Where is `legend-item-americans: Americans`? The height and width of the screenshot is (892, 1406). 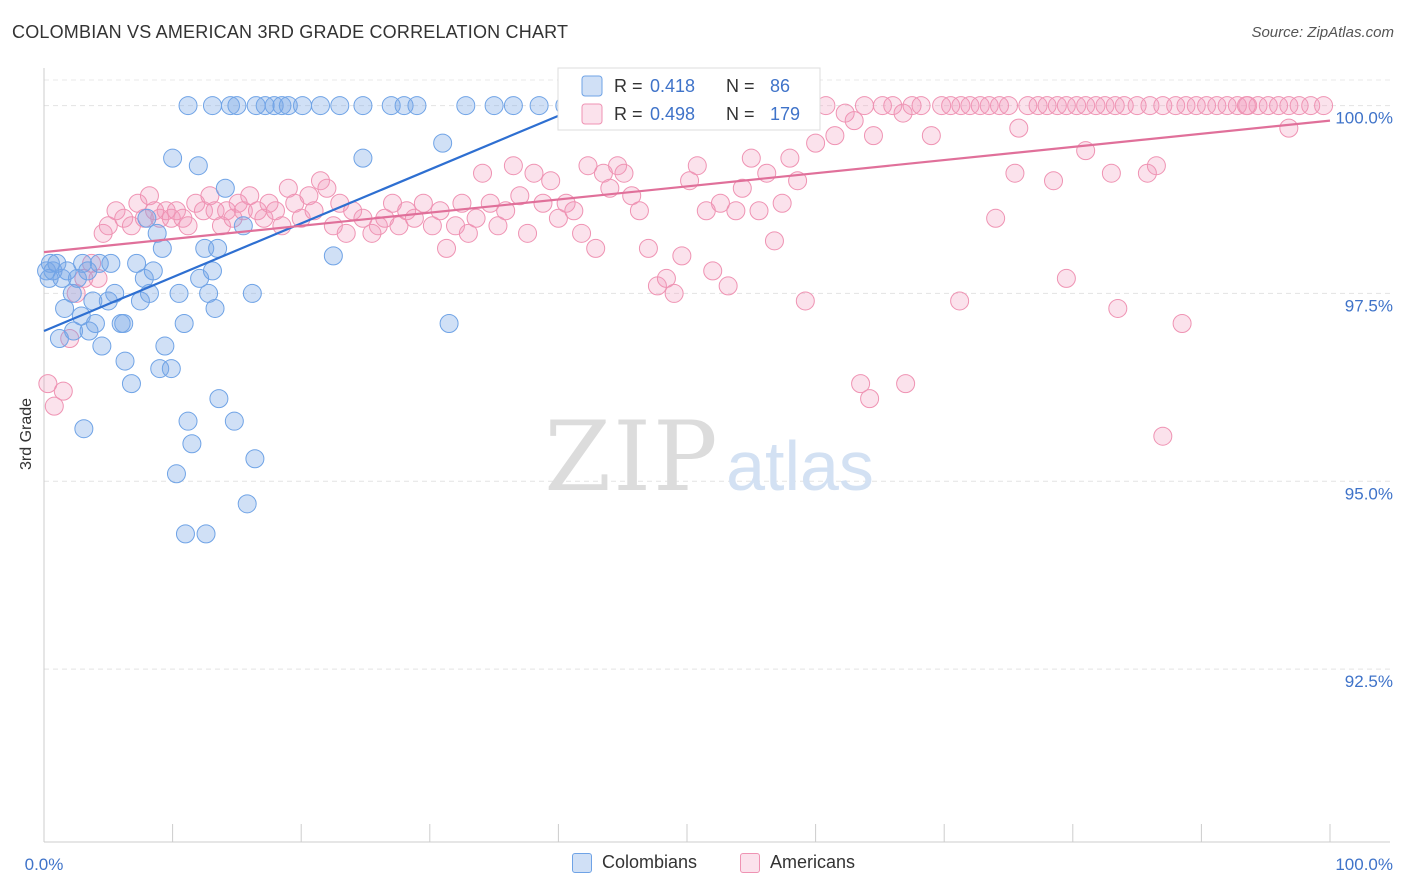
legend-item-americans: Americans is located at coordinates (797, 862).